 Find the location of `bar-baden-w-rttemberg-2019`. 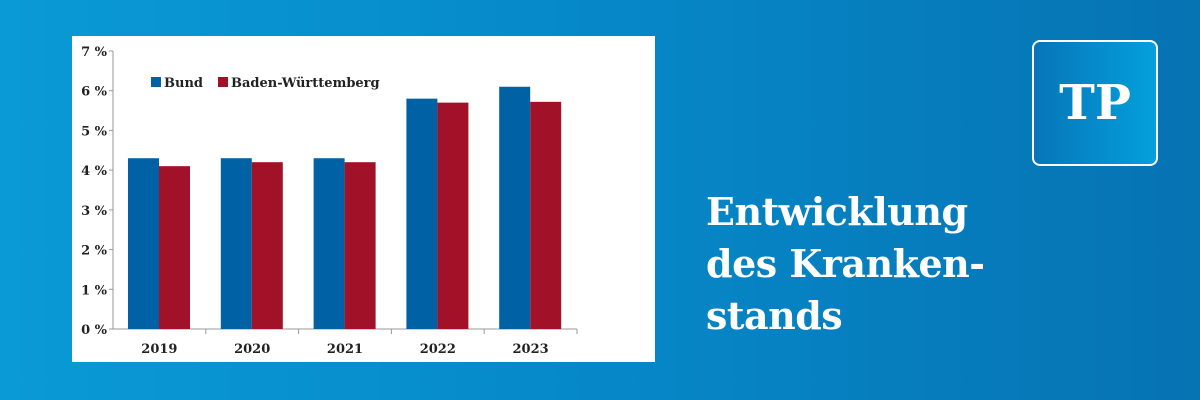

bar-baden-w-rttemberg-2019 is located at coordinates (174, 247).